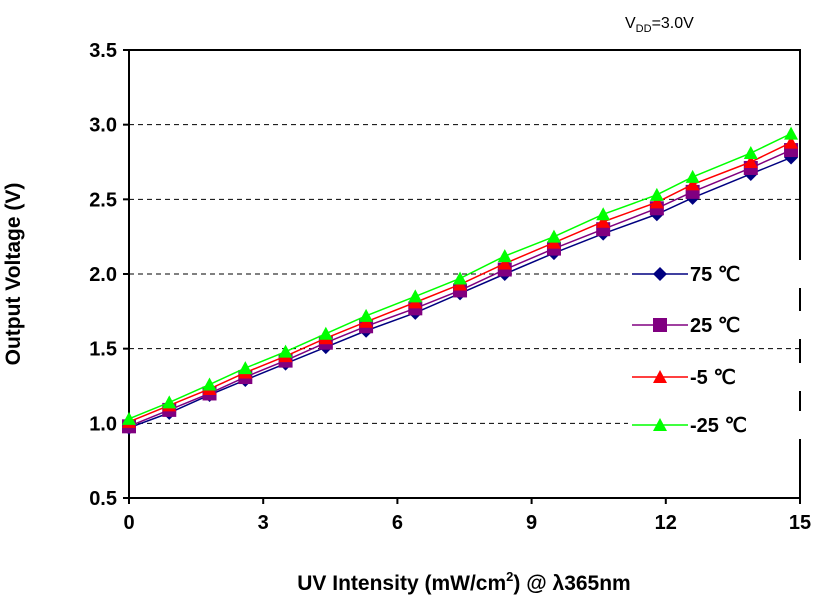  I want to click on y-tick-label: 2.0, so click(103, 275).